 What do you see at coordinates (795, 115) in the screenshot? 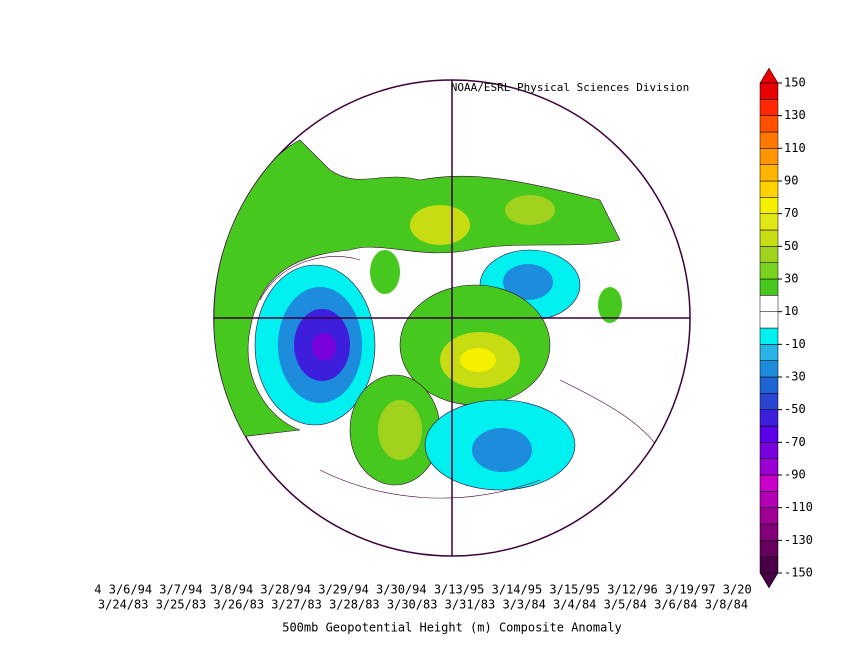
I see `tick-label: 130` at bounding box center [795, 115].